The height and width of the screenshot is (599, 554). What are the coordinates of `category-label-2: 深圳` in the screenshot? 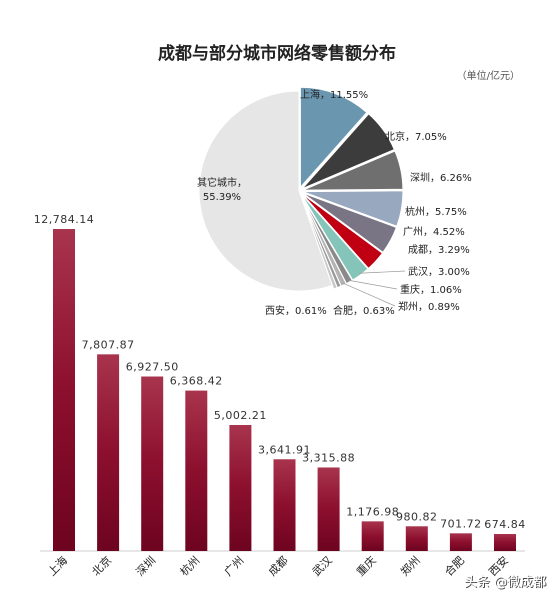 It's located at (146, 566).